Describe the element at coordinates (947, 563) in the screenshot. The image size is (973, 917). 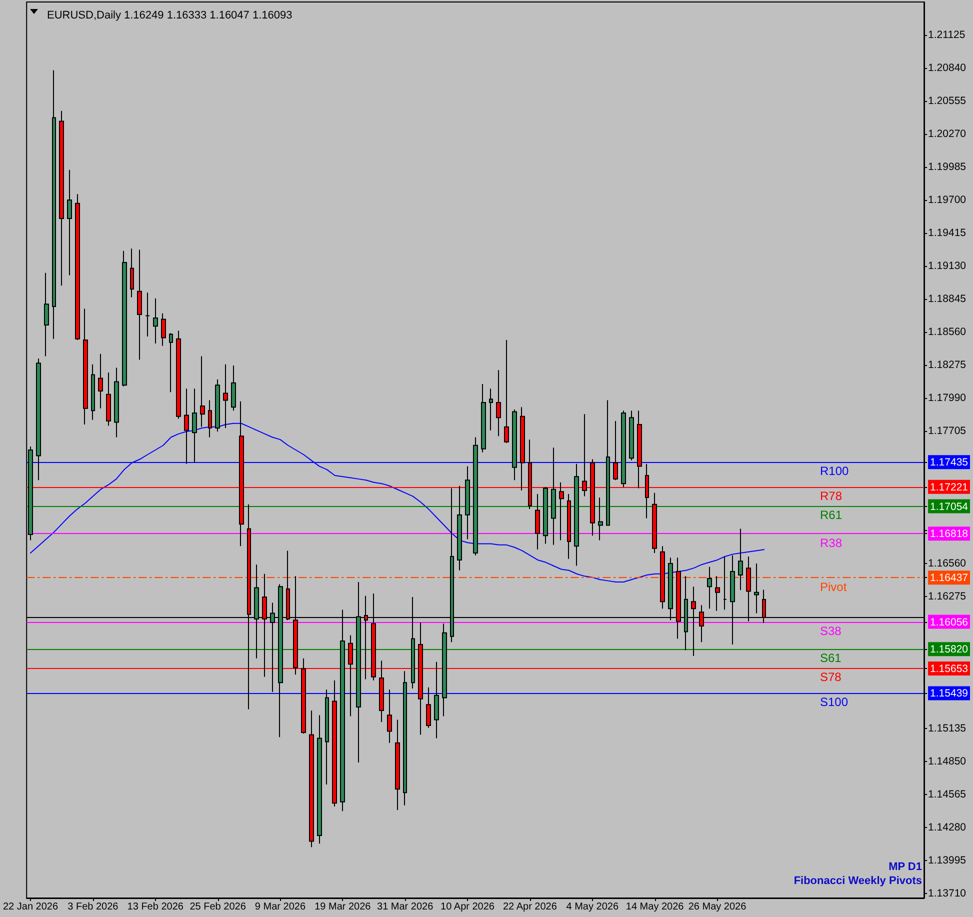
I see `y-tick-label: 1.16560` at that location.